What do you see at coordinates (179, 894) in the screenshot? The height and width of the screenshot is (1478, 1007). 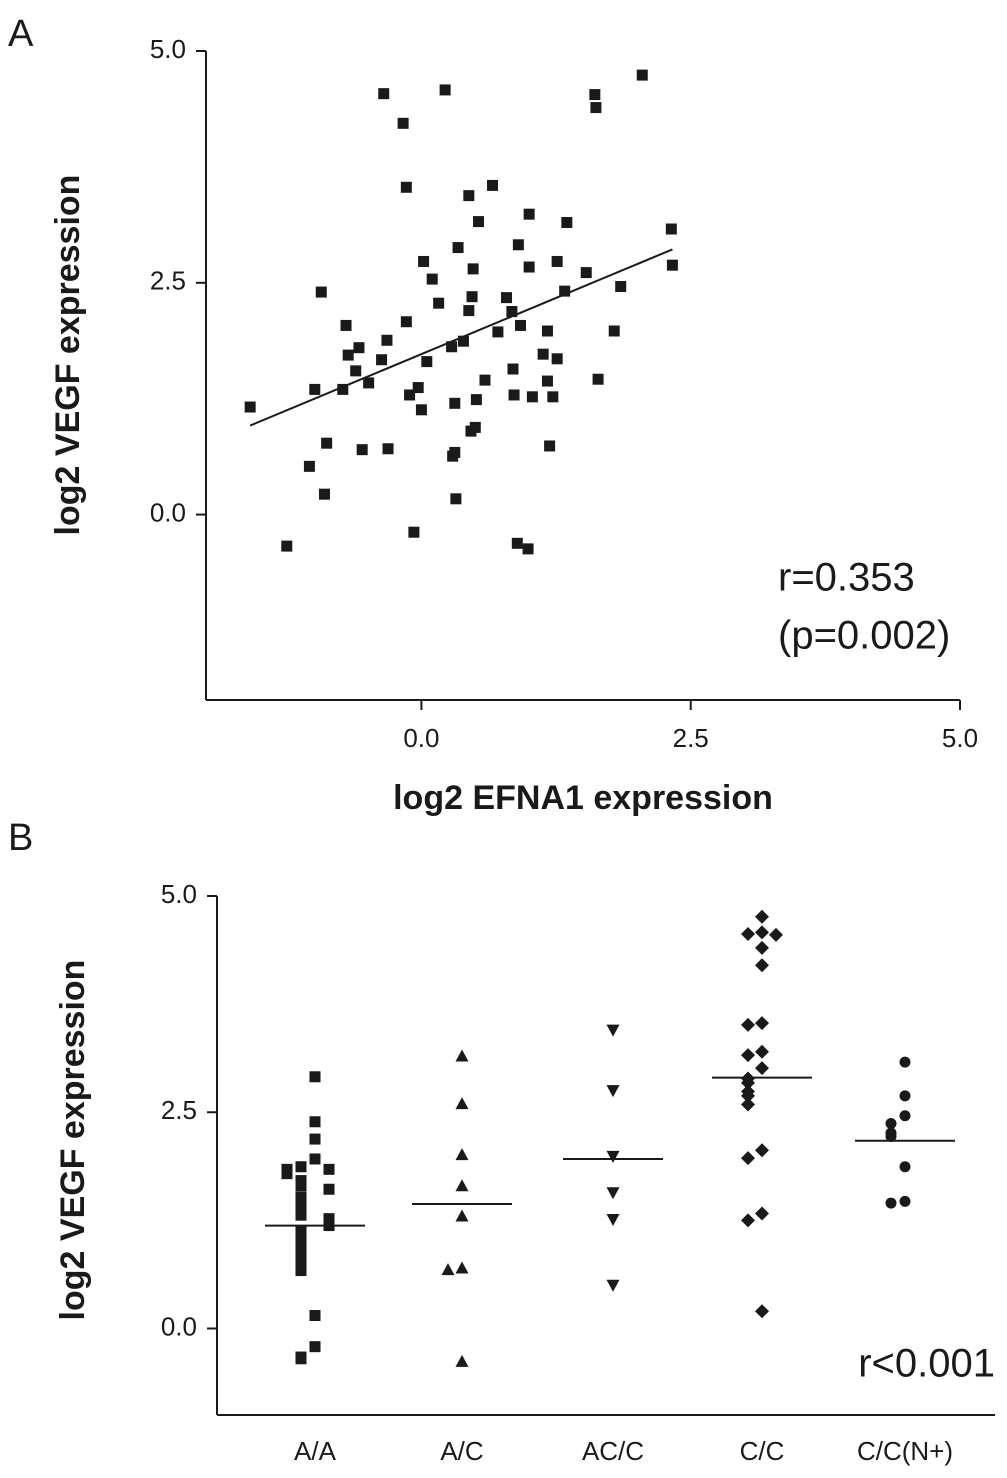 I see `y-tick-label: 5.0` at bounding box center [179, 894].